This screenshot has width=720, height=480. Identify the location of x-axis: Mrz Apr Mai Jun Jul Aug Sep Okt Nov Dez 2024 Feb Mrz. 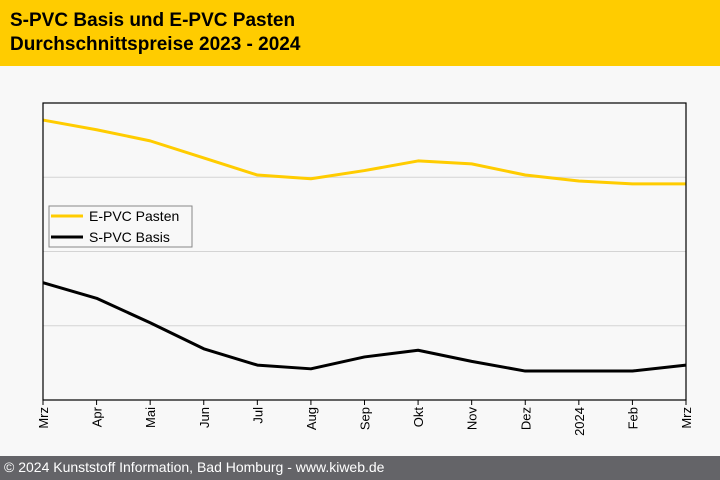
(365, 418).